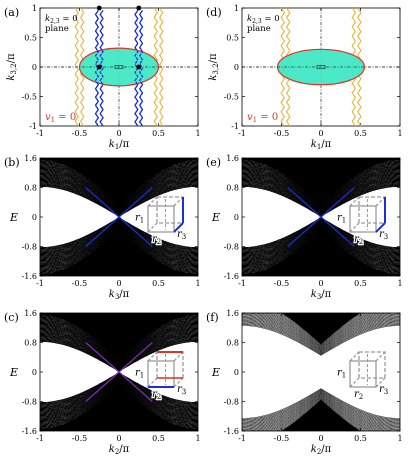 The width and height of the screenshot is (415, 467). I want to click on x-tick-label: -0.5, so click(281, 133).